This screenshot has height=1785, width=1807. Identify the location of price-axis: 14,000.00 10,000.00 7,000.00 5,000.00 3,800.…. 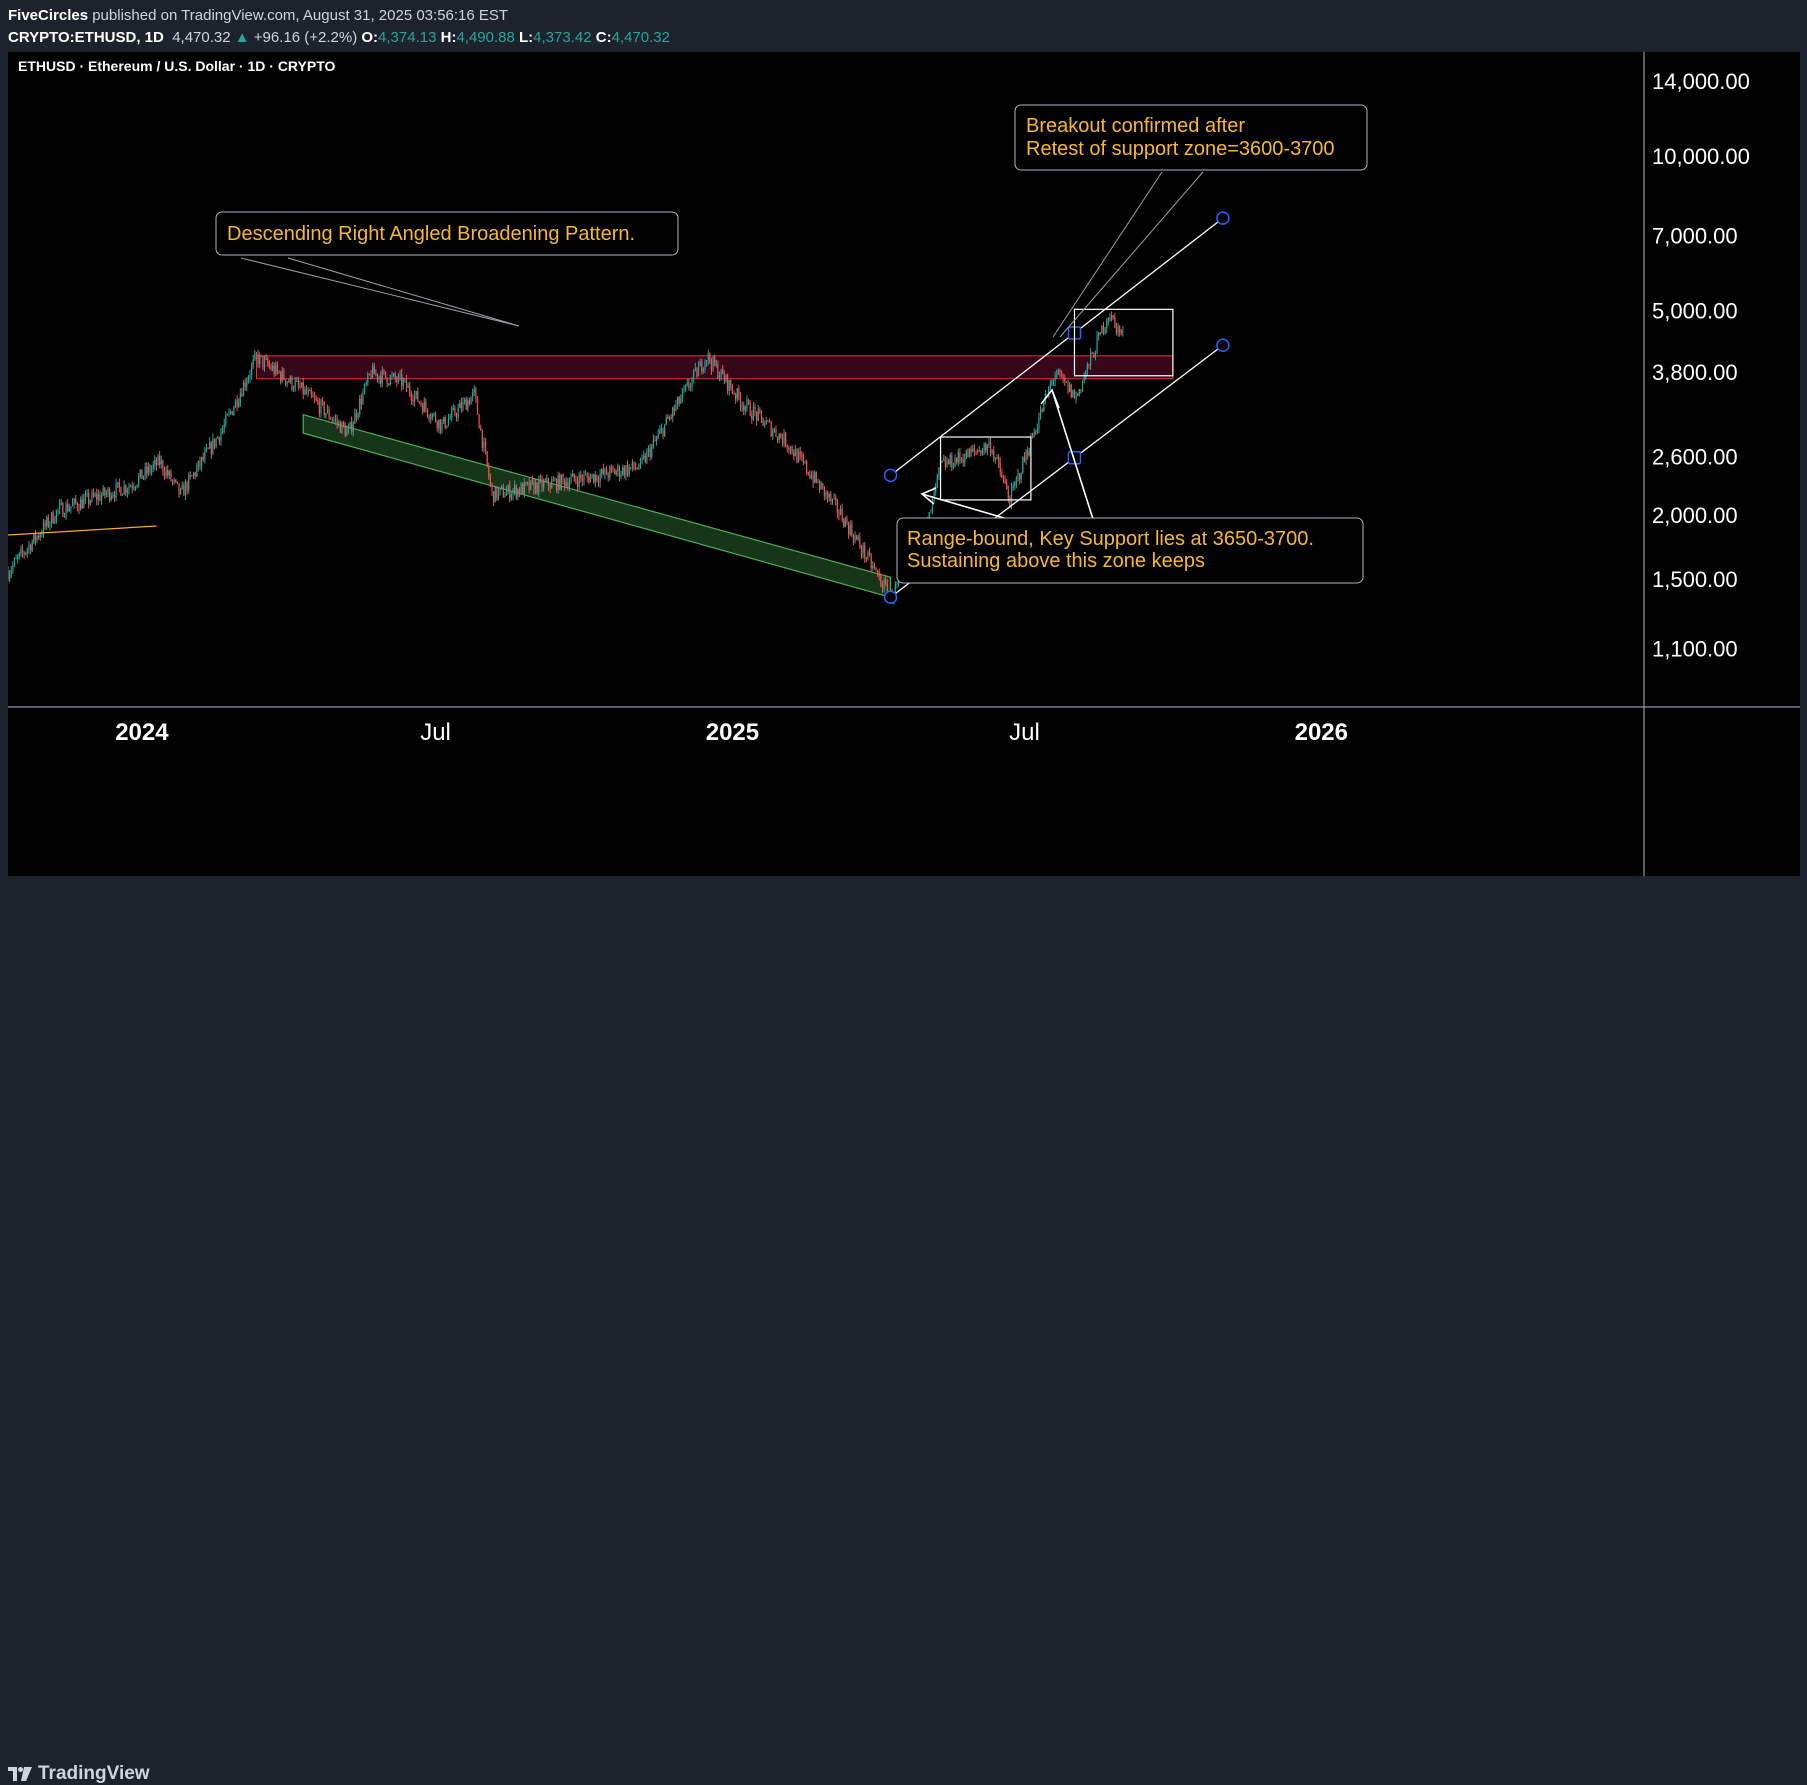
(1701, 365).